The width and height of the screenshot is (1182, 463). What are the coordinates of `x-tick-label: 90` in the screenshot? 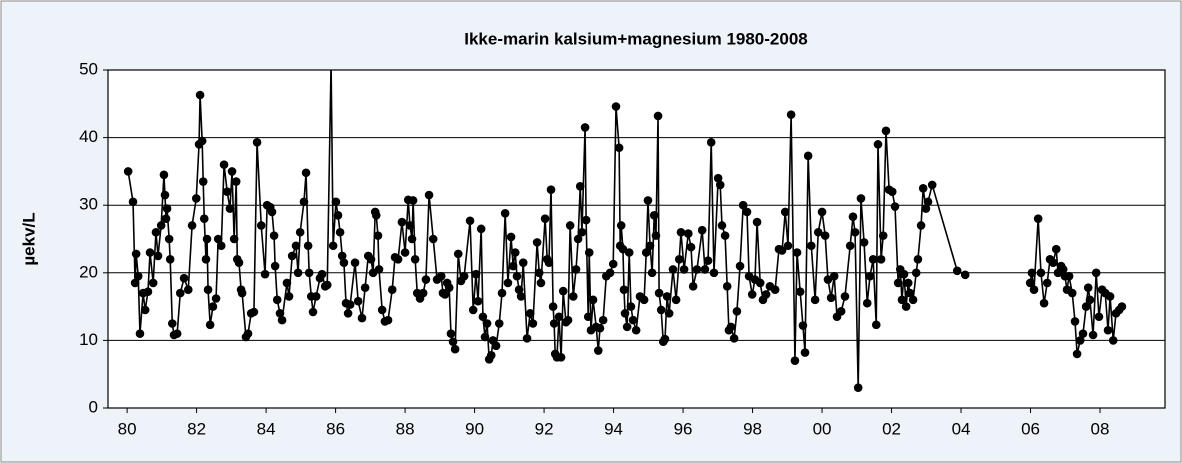 It's located at (474, 428).